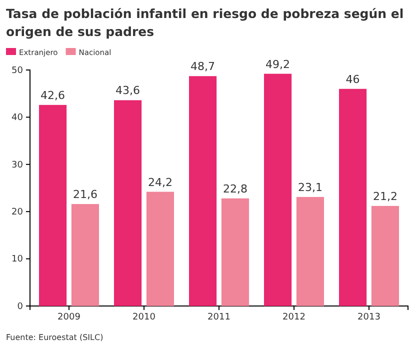 This screenshot has width=416, height=346. What do you see at coordinates (205, 22) in the screenshot?
I see `chart-title: Tasa de población infantil en riesgo de pobreza según el origen de sus padres` at bounding box center [205, 22].